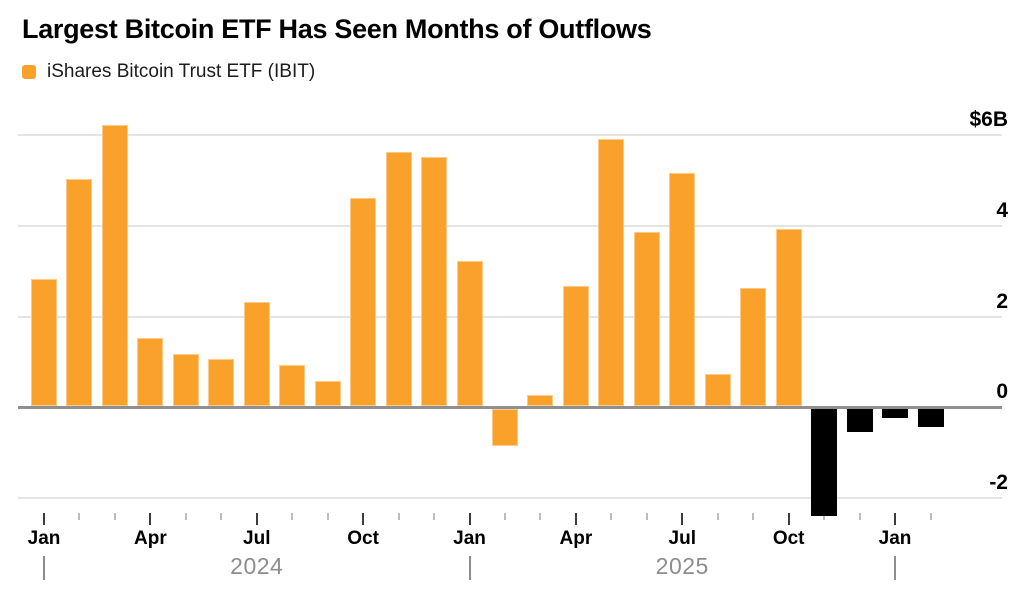 Image resolution: width=1024 pixels, height=597 pixels. What do you see at coordinates (540, 400) in the screenshot?
I see `bar-mar-2025` at bounding box center [540, 400].